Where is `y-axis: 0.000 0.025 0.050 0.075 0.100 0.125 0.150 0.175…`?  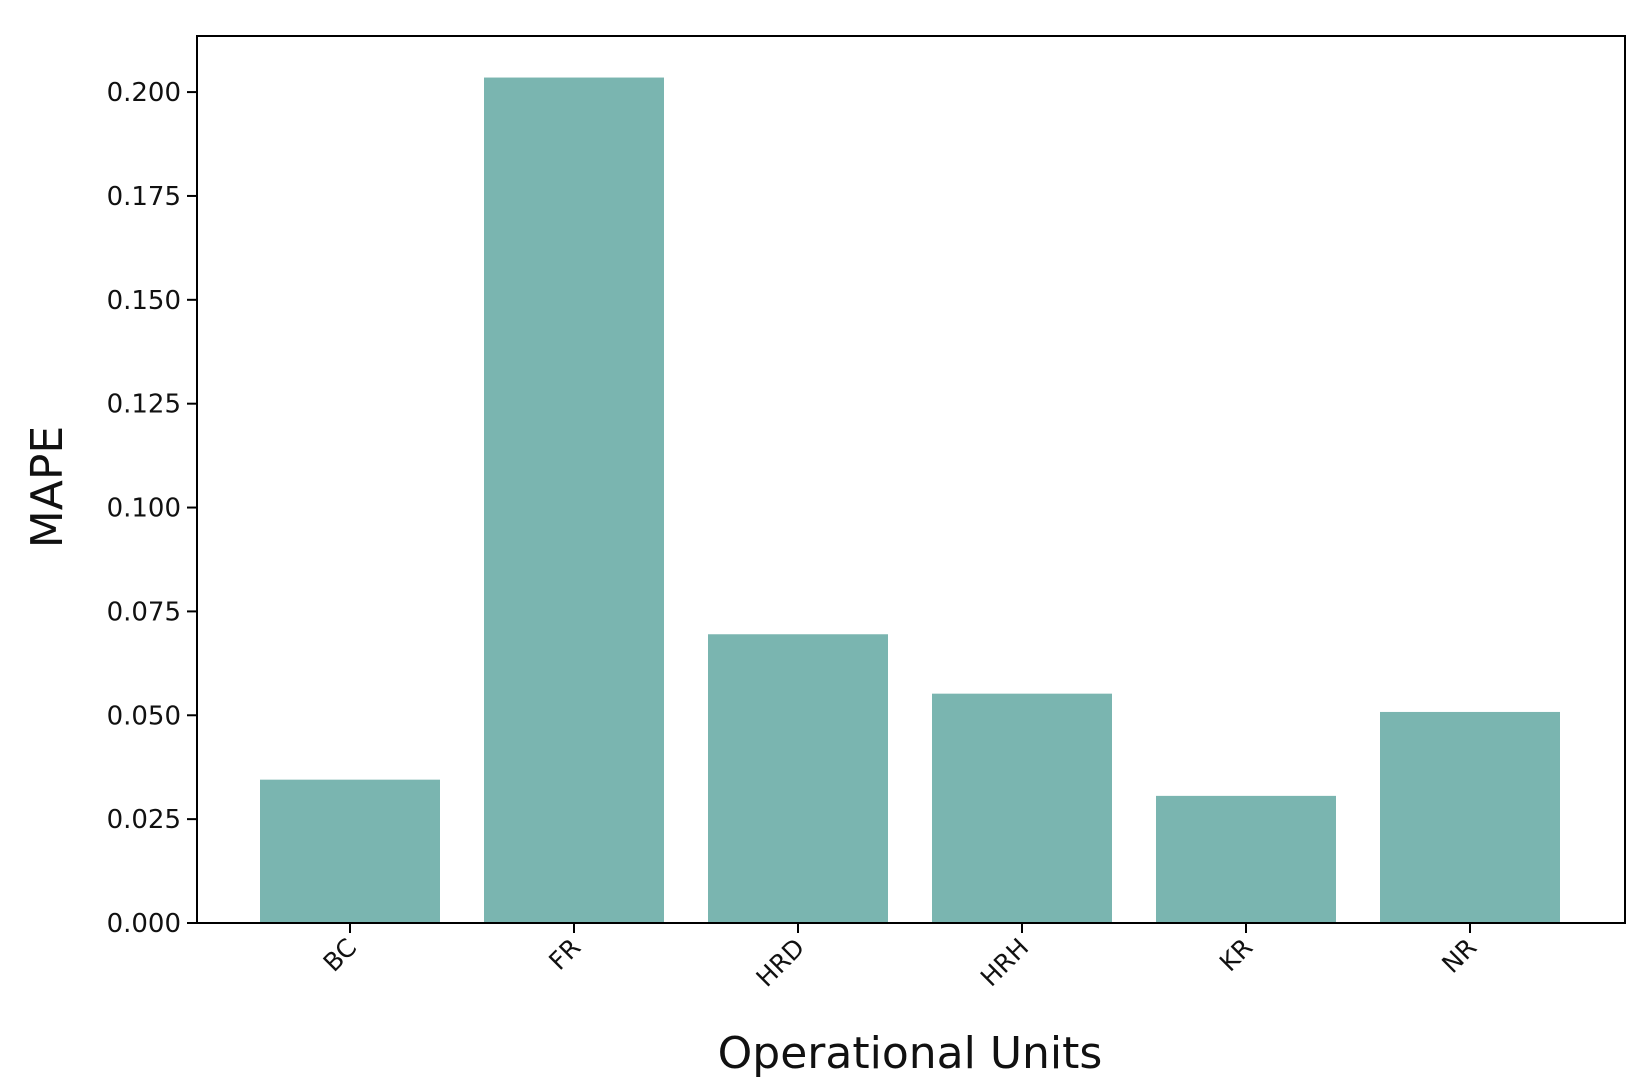
y-axis: 0.000 0.025 0.050 0.075 0.100 0.125 0.150 0.175… is located at coordinates (152, 508).